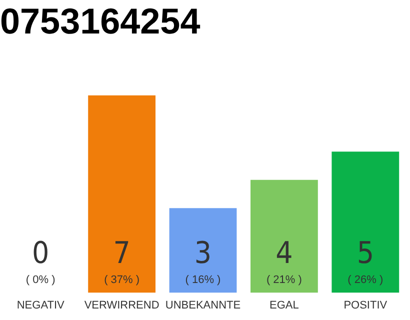 The height and width of the screenshot is (320, 410). Describe the element at coordinates (203, 261) in the screenshot. I see `data-label: 3 ( 16% )` at that location.